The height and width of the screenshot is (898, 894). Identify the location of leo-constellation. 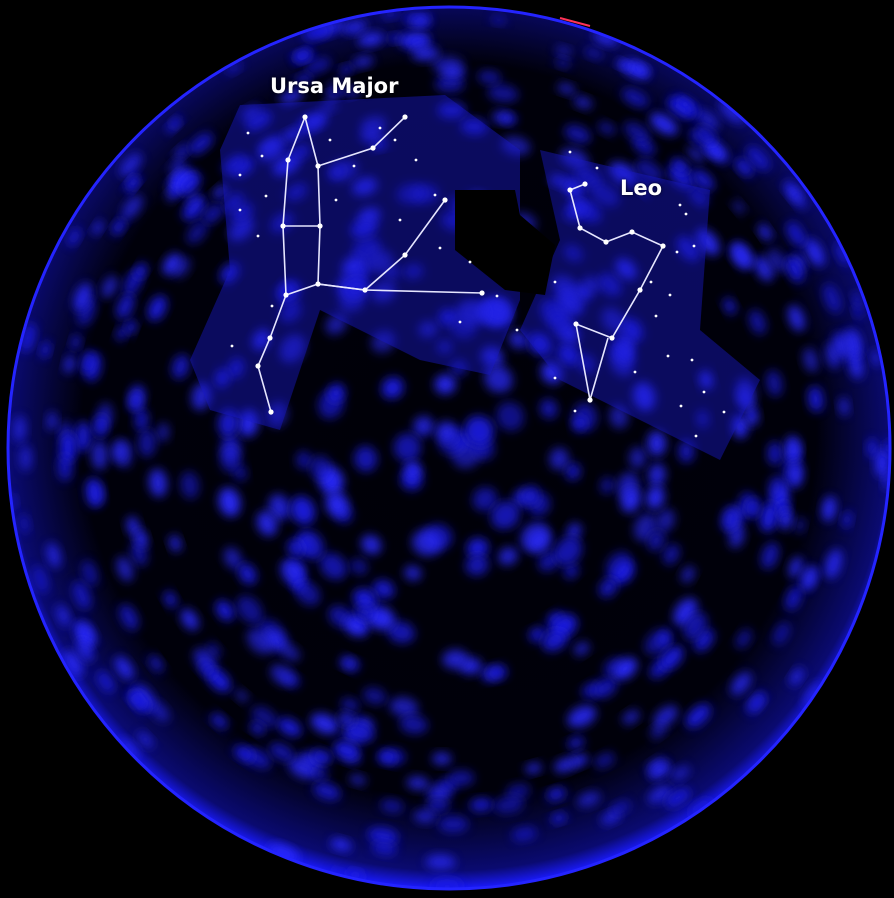
(616, 292).